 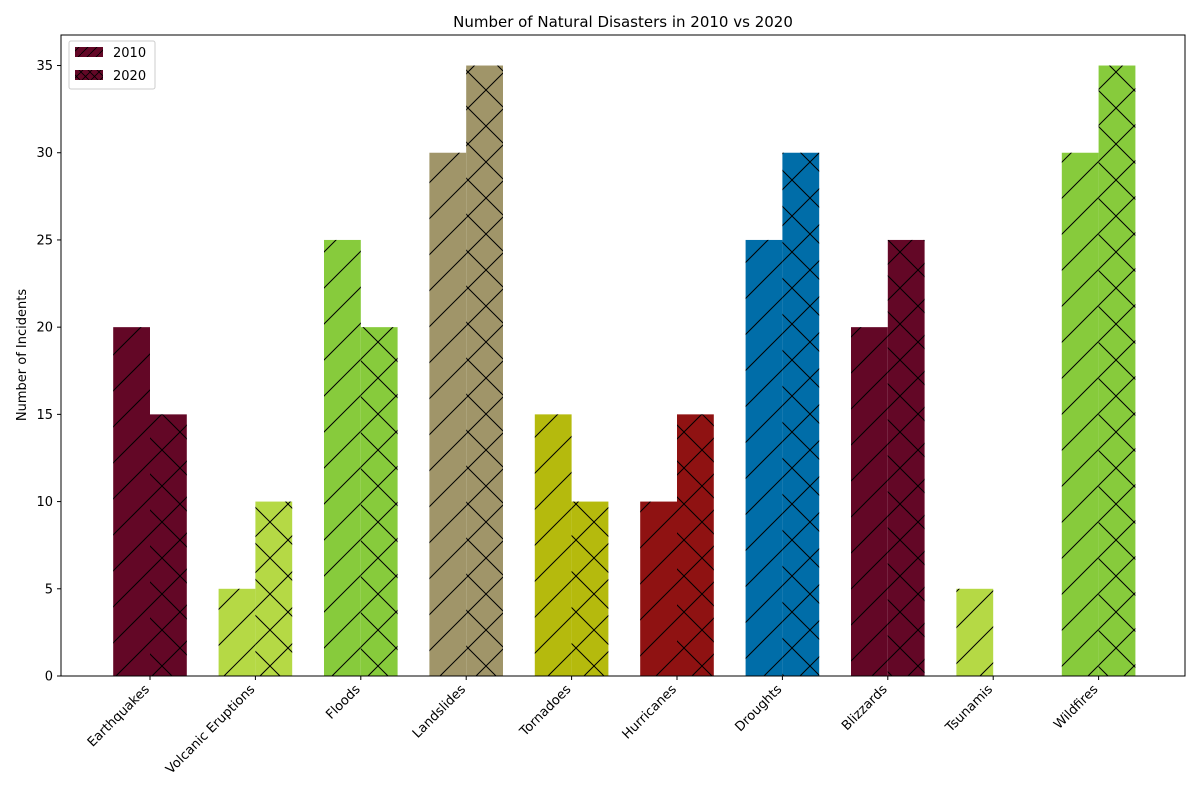 What do you see at coordinates (44, 328) in the screenshot?
I see `y-tick-label: 20` at bounding box center [44, 328].